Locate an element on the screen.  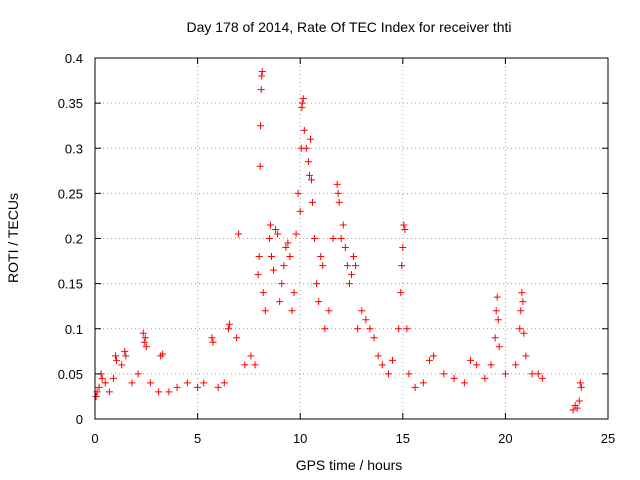
x-tick-label: 5 is located at coordinates (197, 438).